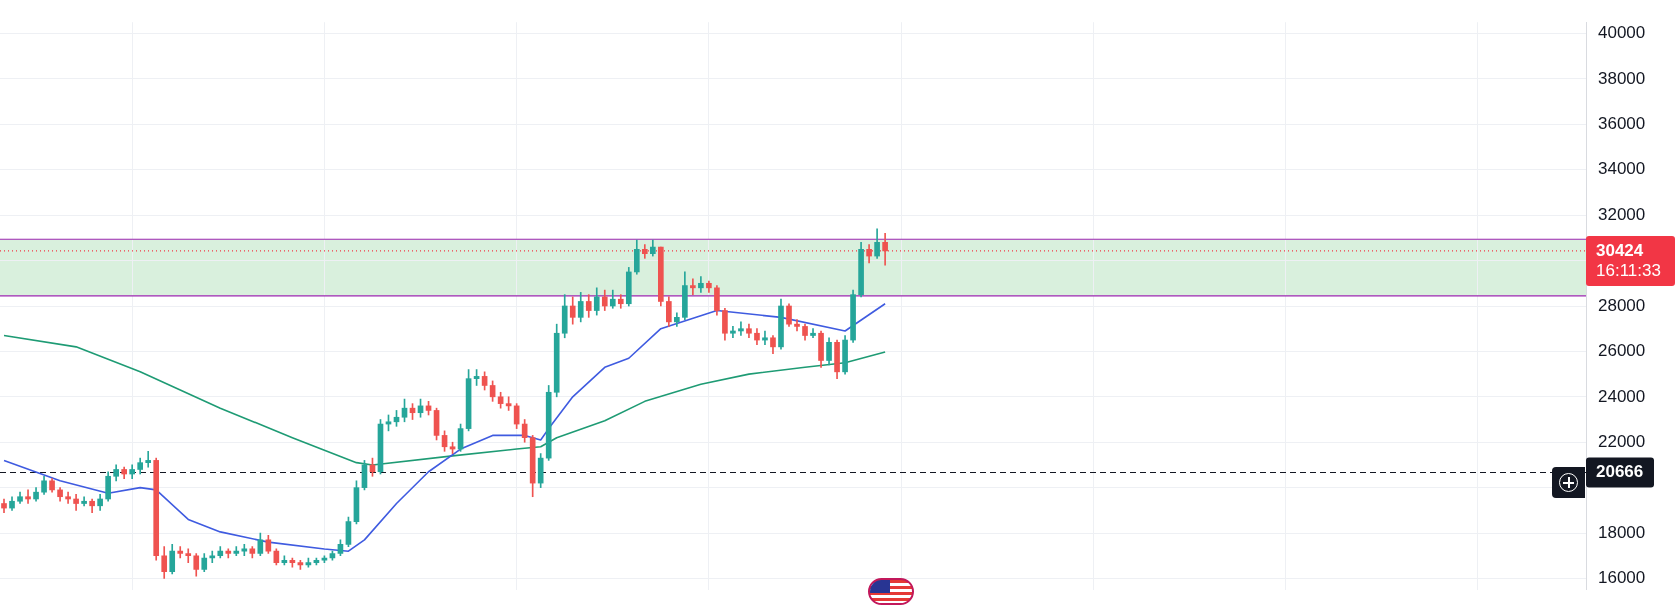  What do you see at coordinates (1622, 214) in the screenshot?
I see `y-tick-label: 32000` at bounding box center [1622, 214].